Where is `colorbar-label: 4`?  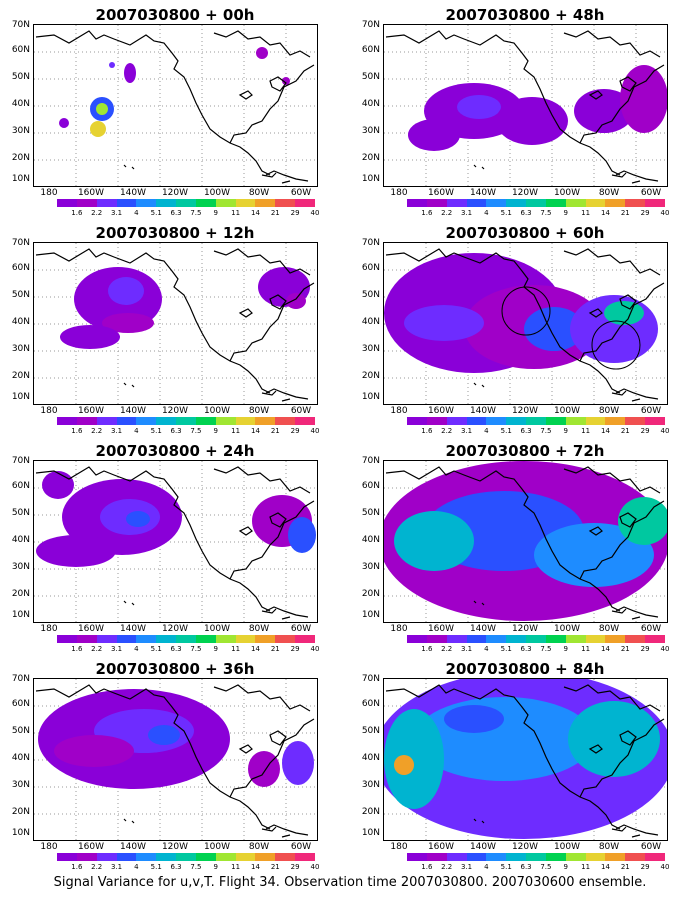
colorbar-label: 4 is located at coordinates (136, 867).